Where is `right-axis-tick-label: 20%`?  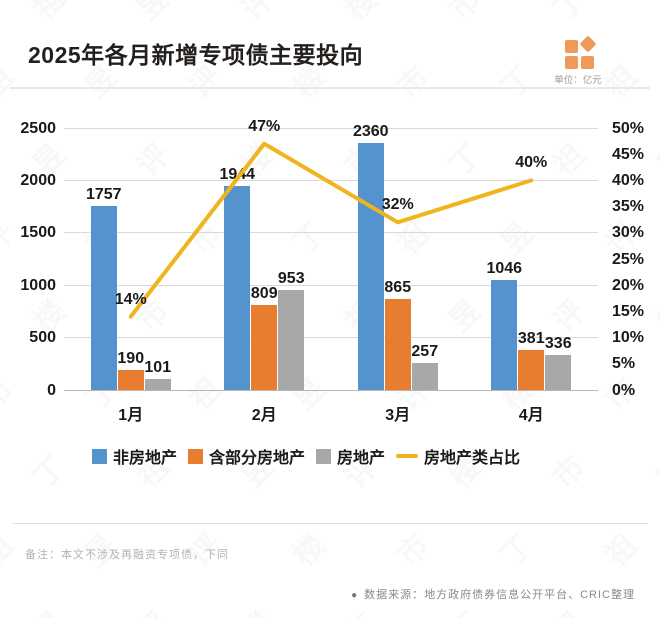
right-axis-tick-label: 20% is located at coordinates (628, 285).